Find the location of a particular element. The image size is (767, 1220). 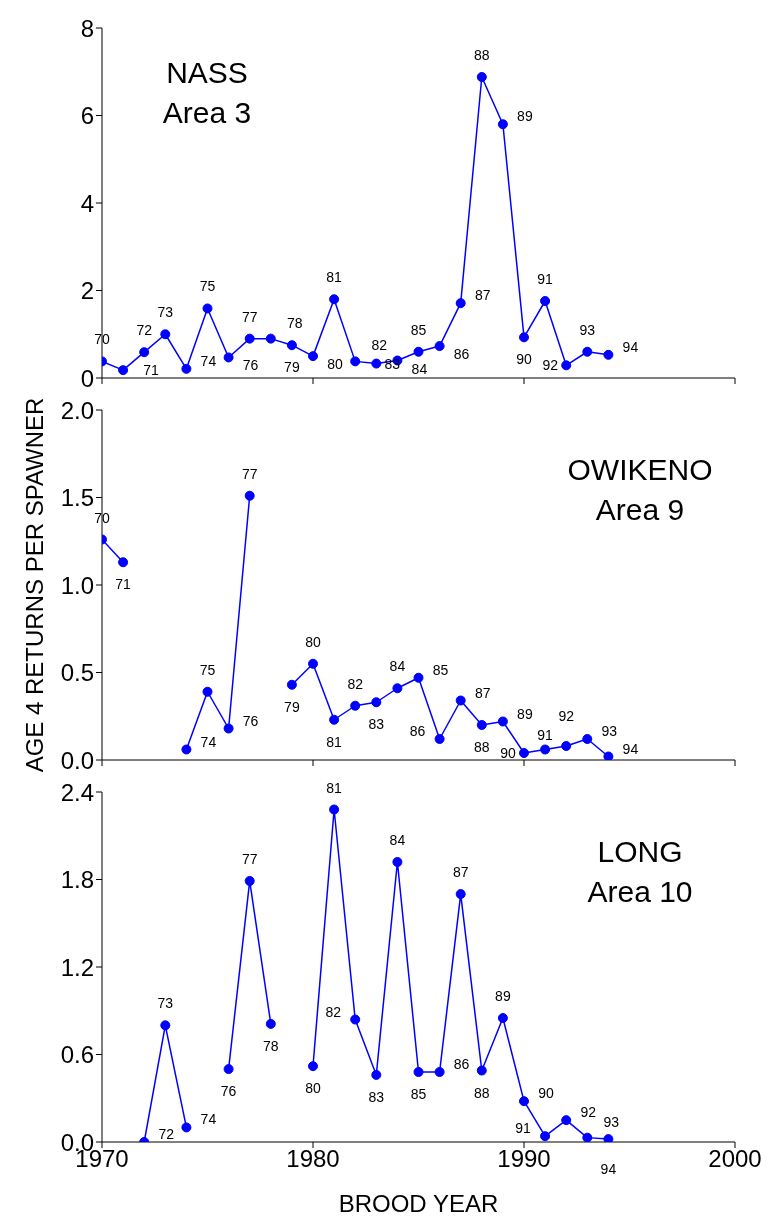

y-tick-label: 4 is located at coordinates (87, 203).